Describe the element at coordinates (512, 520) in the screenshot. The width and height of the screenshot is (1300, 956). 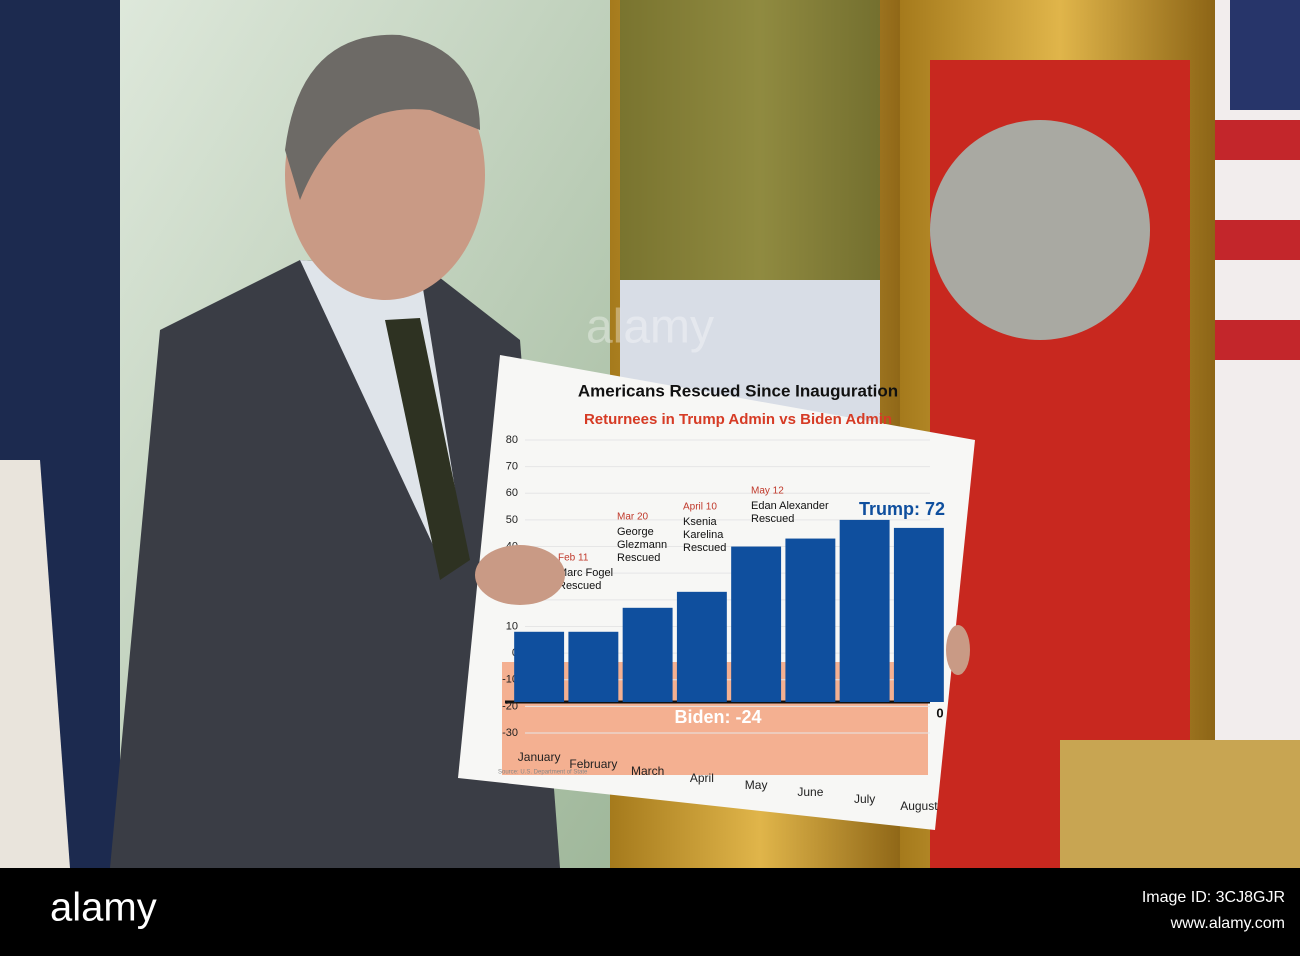
I see `y-tick-label: 50` at that location.